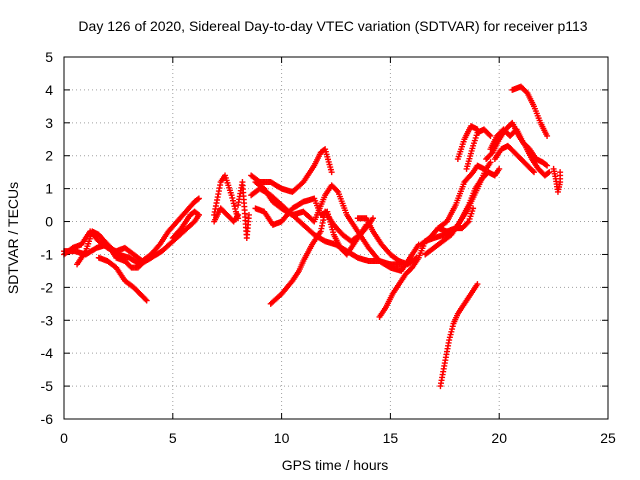 The image size is (640, 480). Describe the element at coordinates (338, 438) in the screenshot. I see `x-tick-labels: 0 5 10 15 20 25` at that location.